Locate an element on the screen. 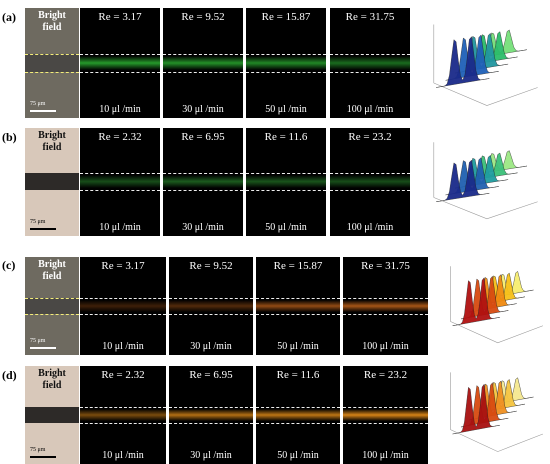  intensity-3d-plot is located at coordinates (497, 305).